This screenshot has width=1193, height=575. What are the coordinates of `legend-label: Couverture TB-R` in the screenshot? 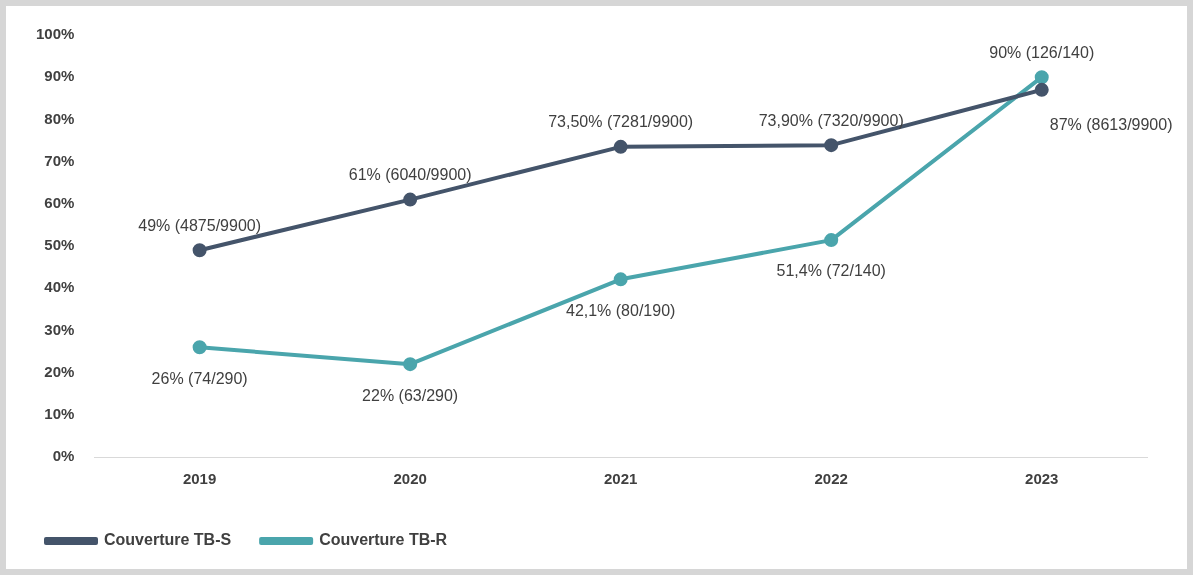 It's located at (383, 540).